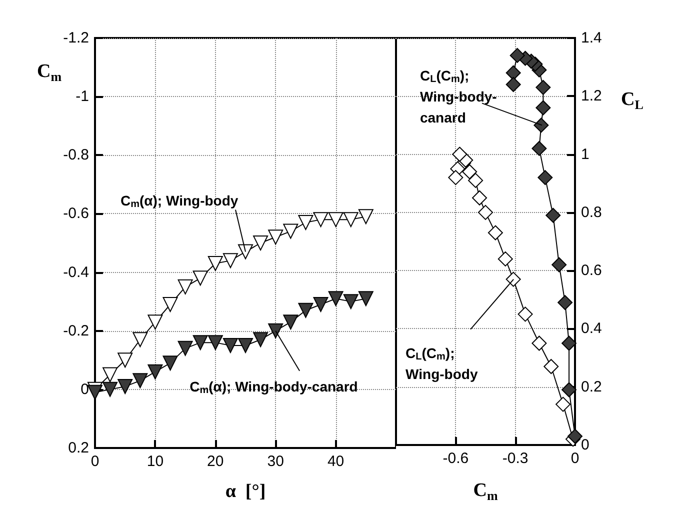  Describe the element at coordinates (76, 38) in the screenshot. I see `y-tick-label: -1.2` at that location.